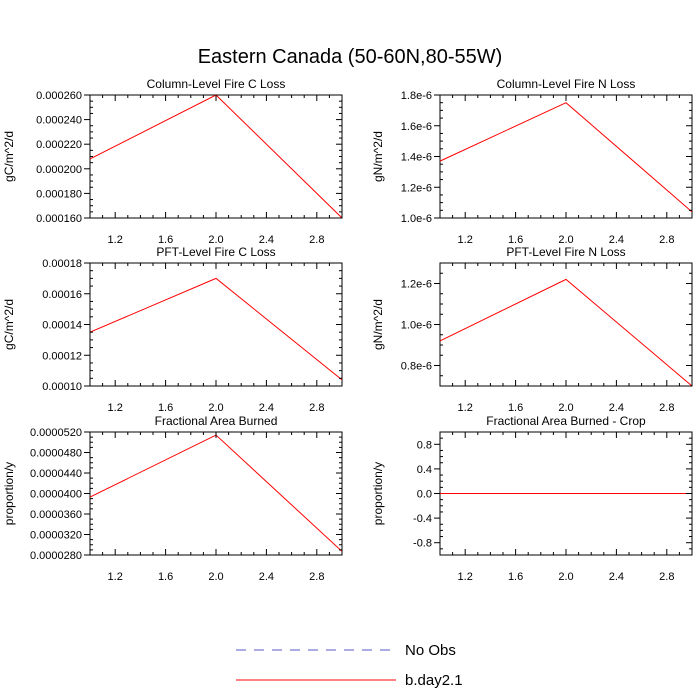  I want to click on y-tick-label: 1.4e-6, so click(416, 158).